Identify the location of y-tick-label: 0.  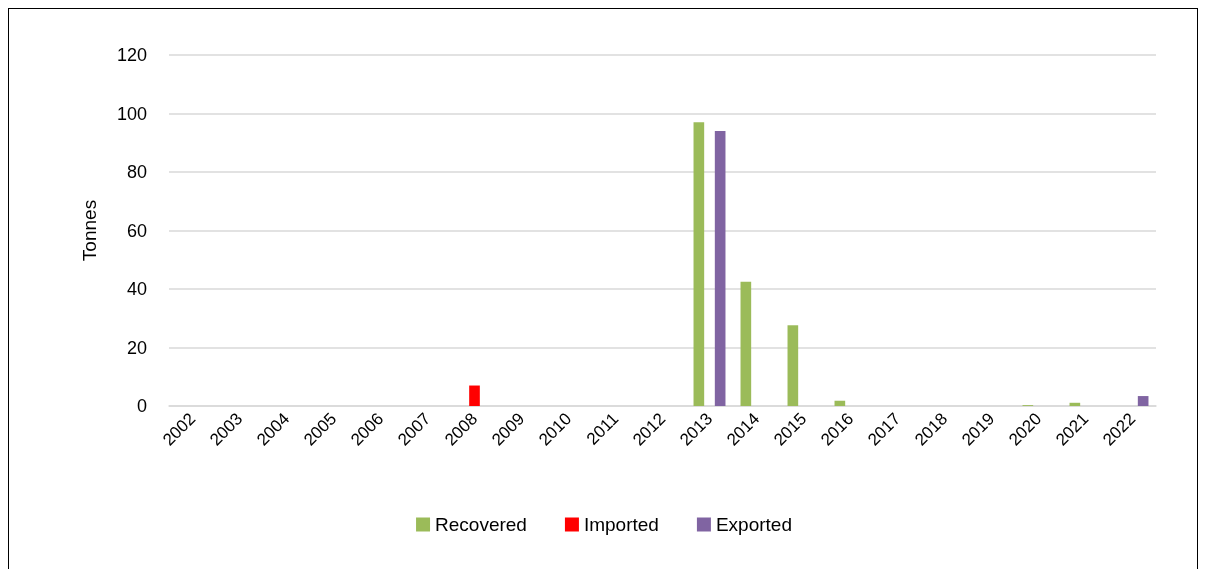
(141, 406).